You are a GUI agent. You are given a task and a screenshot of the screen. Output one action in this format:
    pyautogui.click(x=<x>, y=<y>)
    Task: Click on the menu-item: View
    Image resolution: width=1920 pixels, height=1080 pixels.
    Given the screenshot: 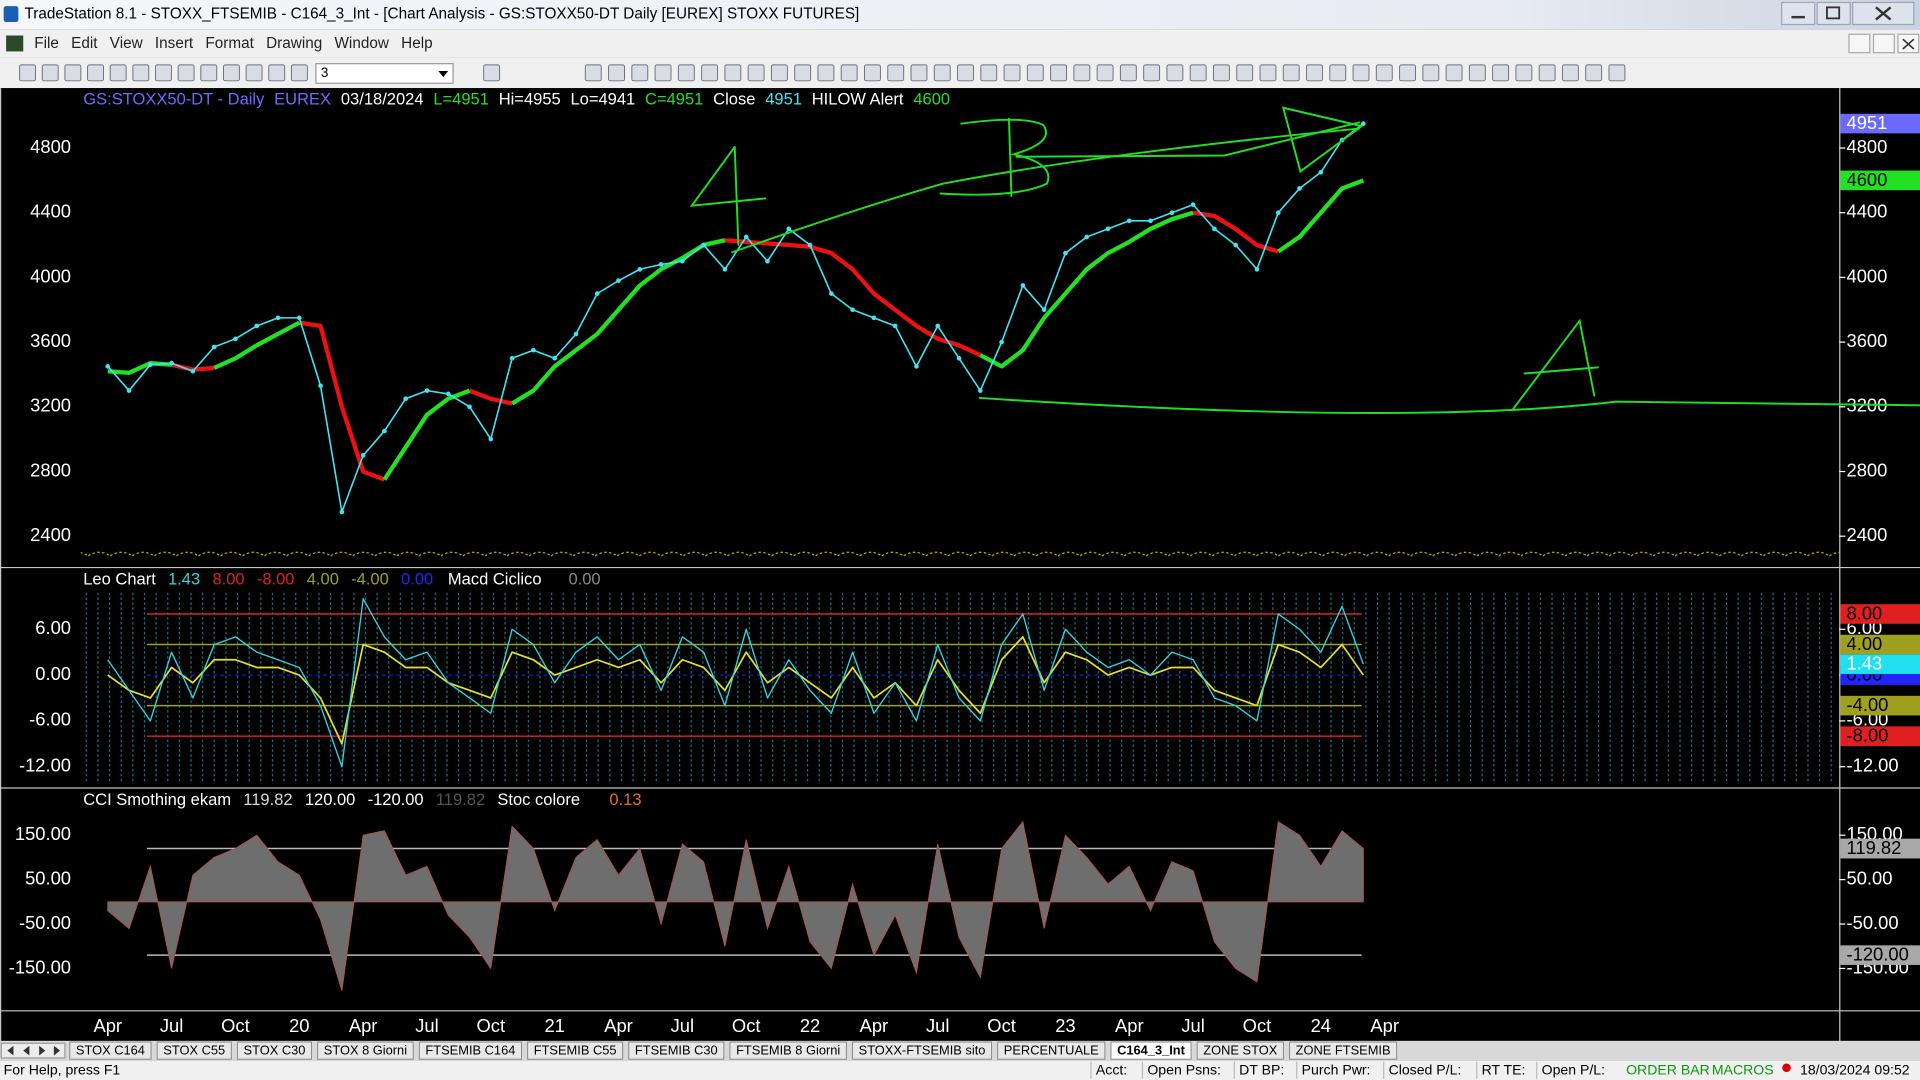 What is the action you would take?
    pyautogui.click(x=127, y=43)
    